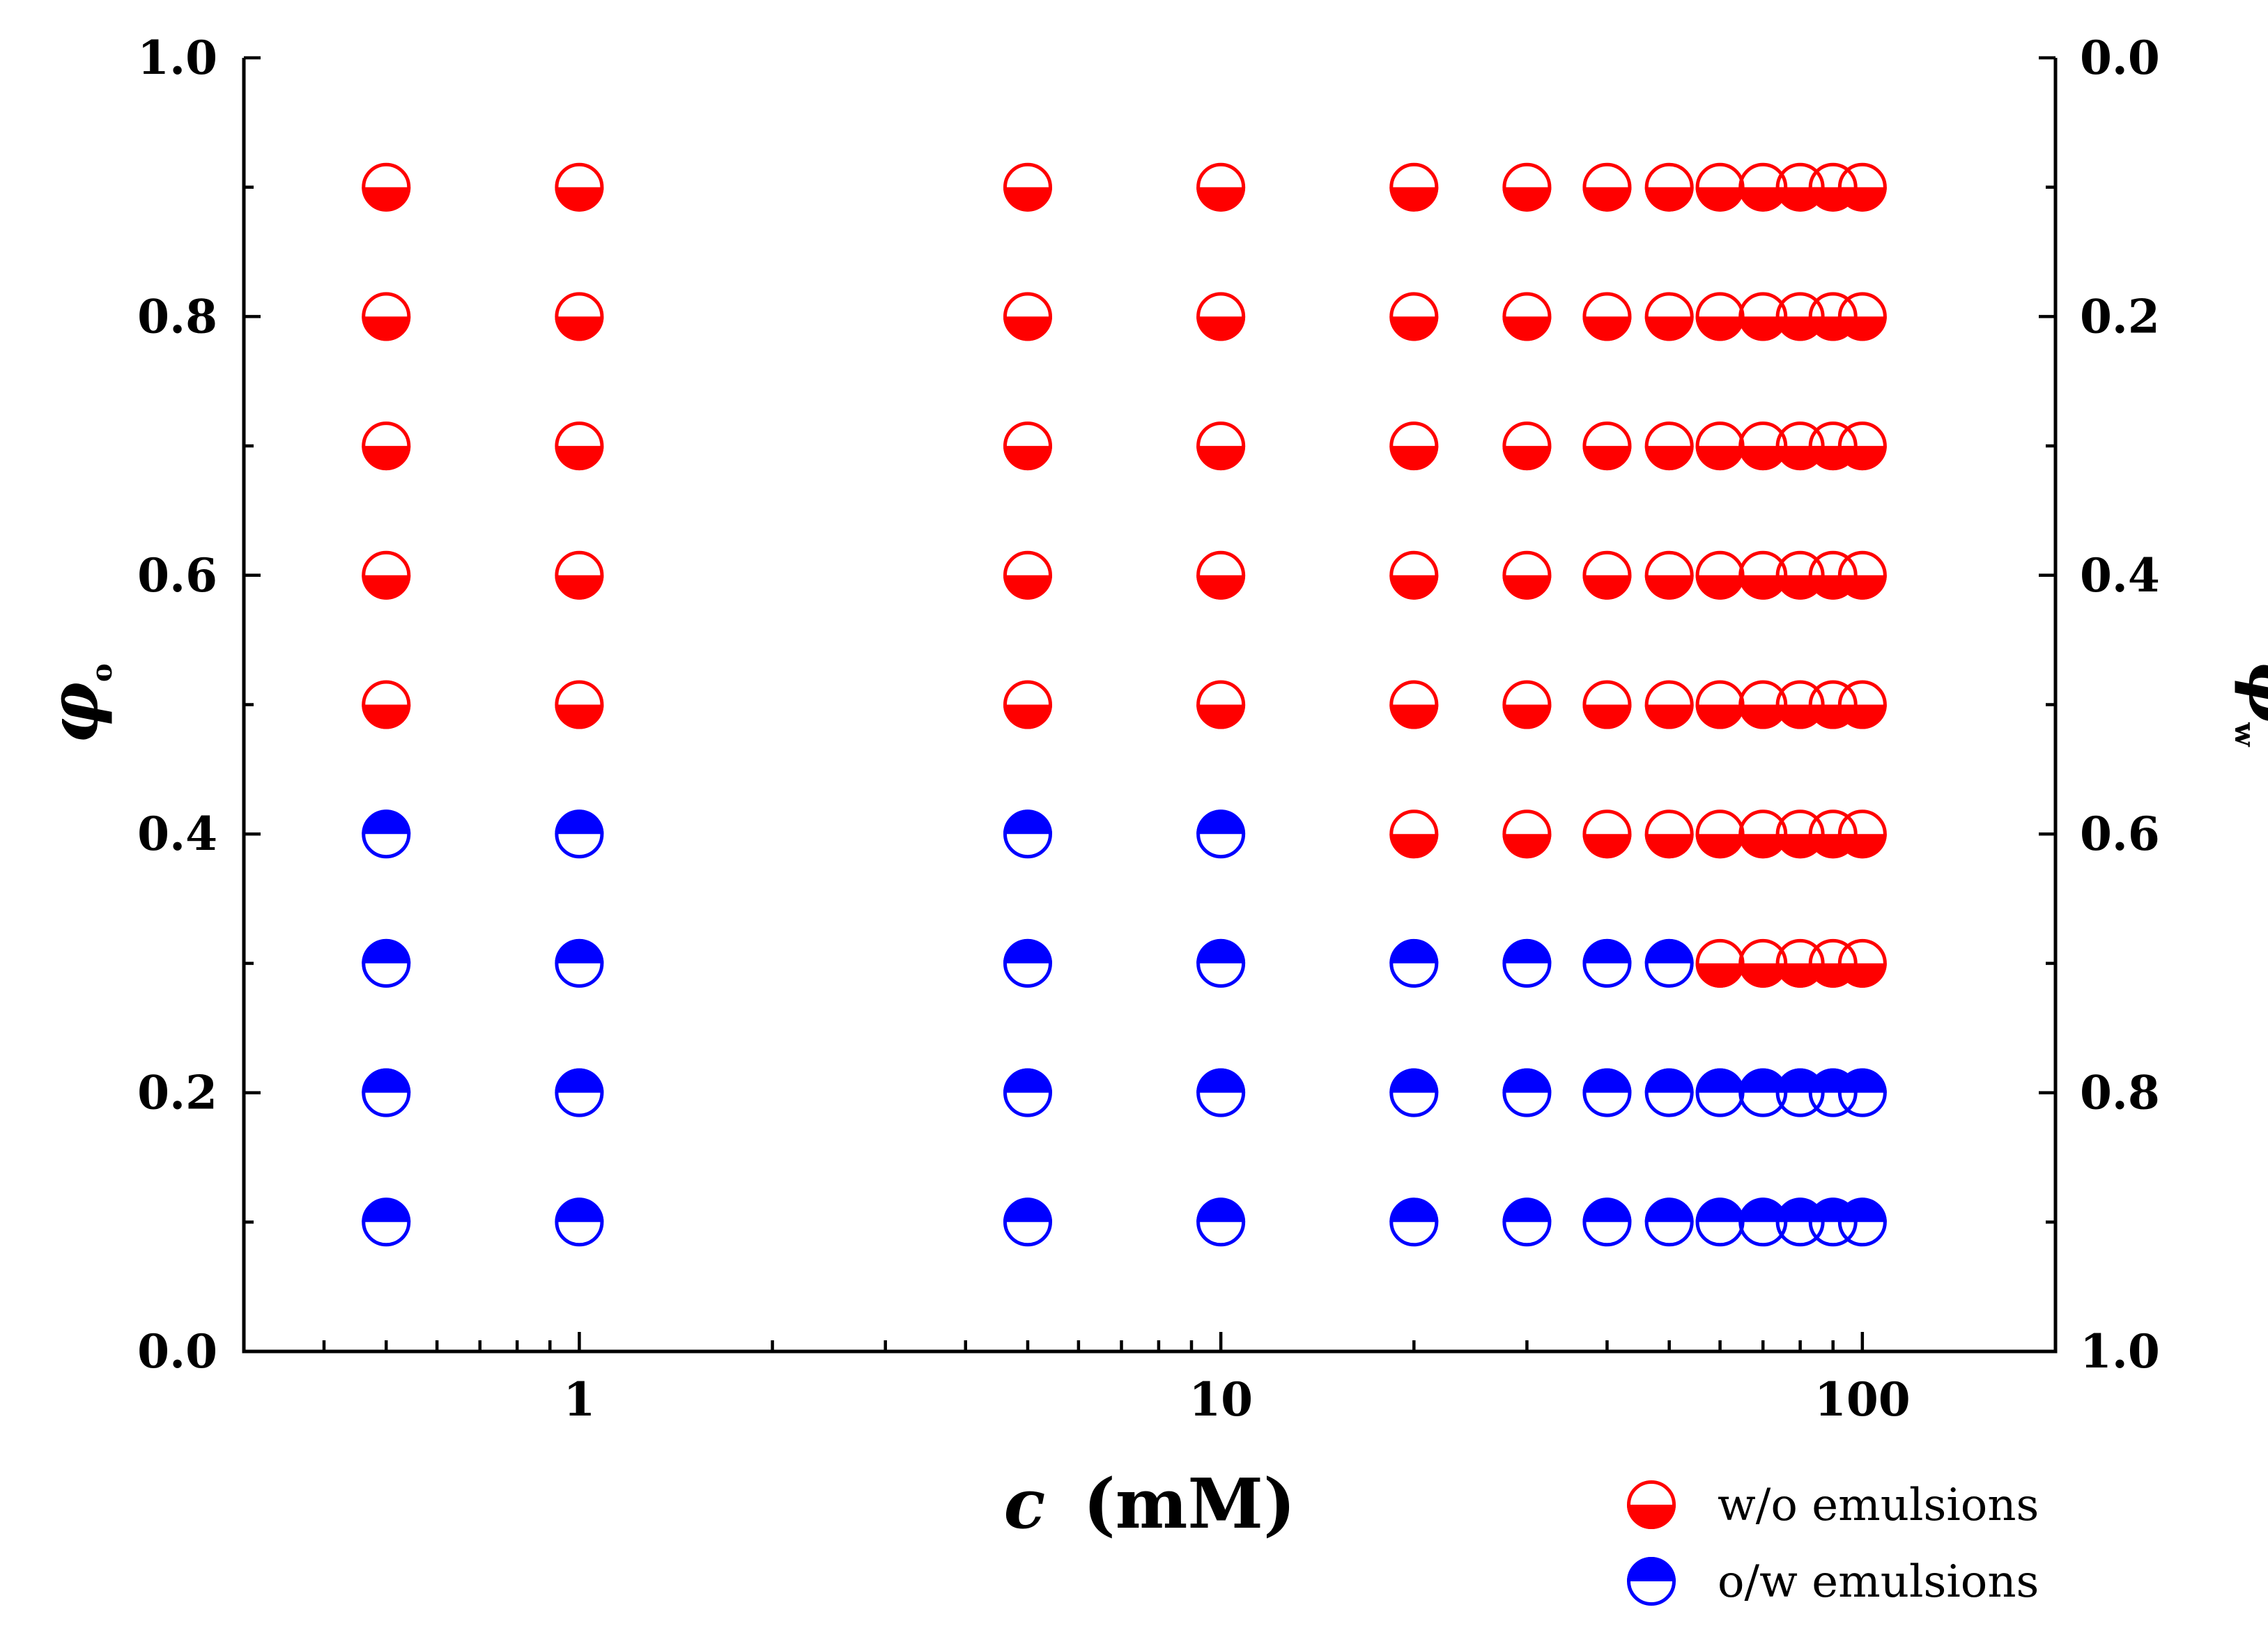  Describe the element at coordinates (579, 1399) in the screenshot. I see `x-tick-label: 1` at that location.